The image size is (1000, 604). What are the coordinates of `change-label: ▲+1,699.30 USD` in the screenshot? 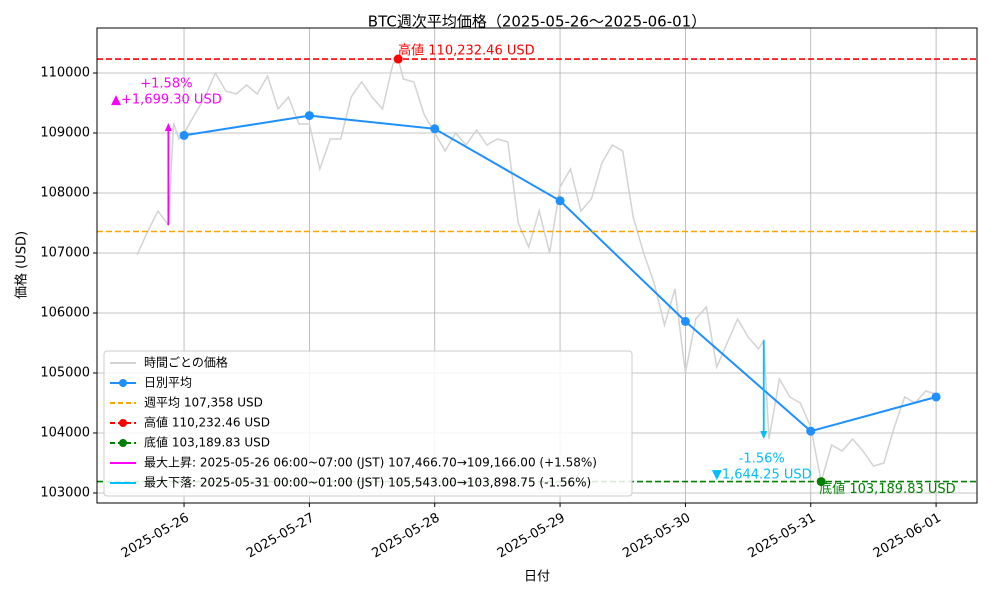 It's located at (166, 100).